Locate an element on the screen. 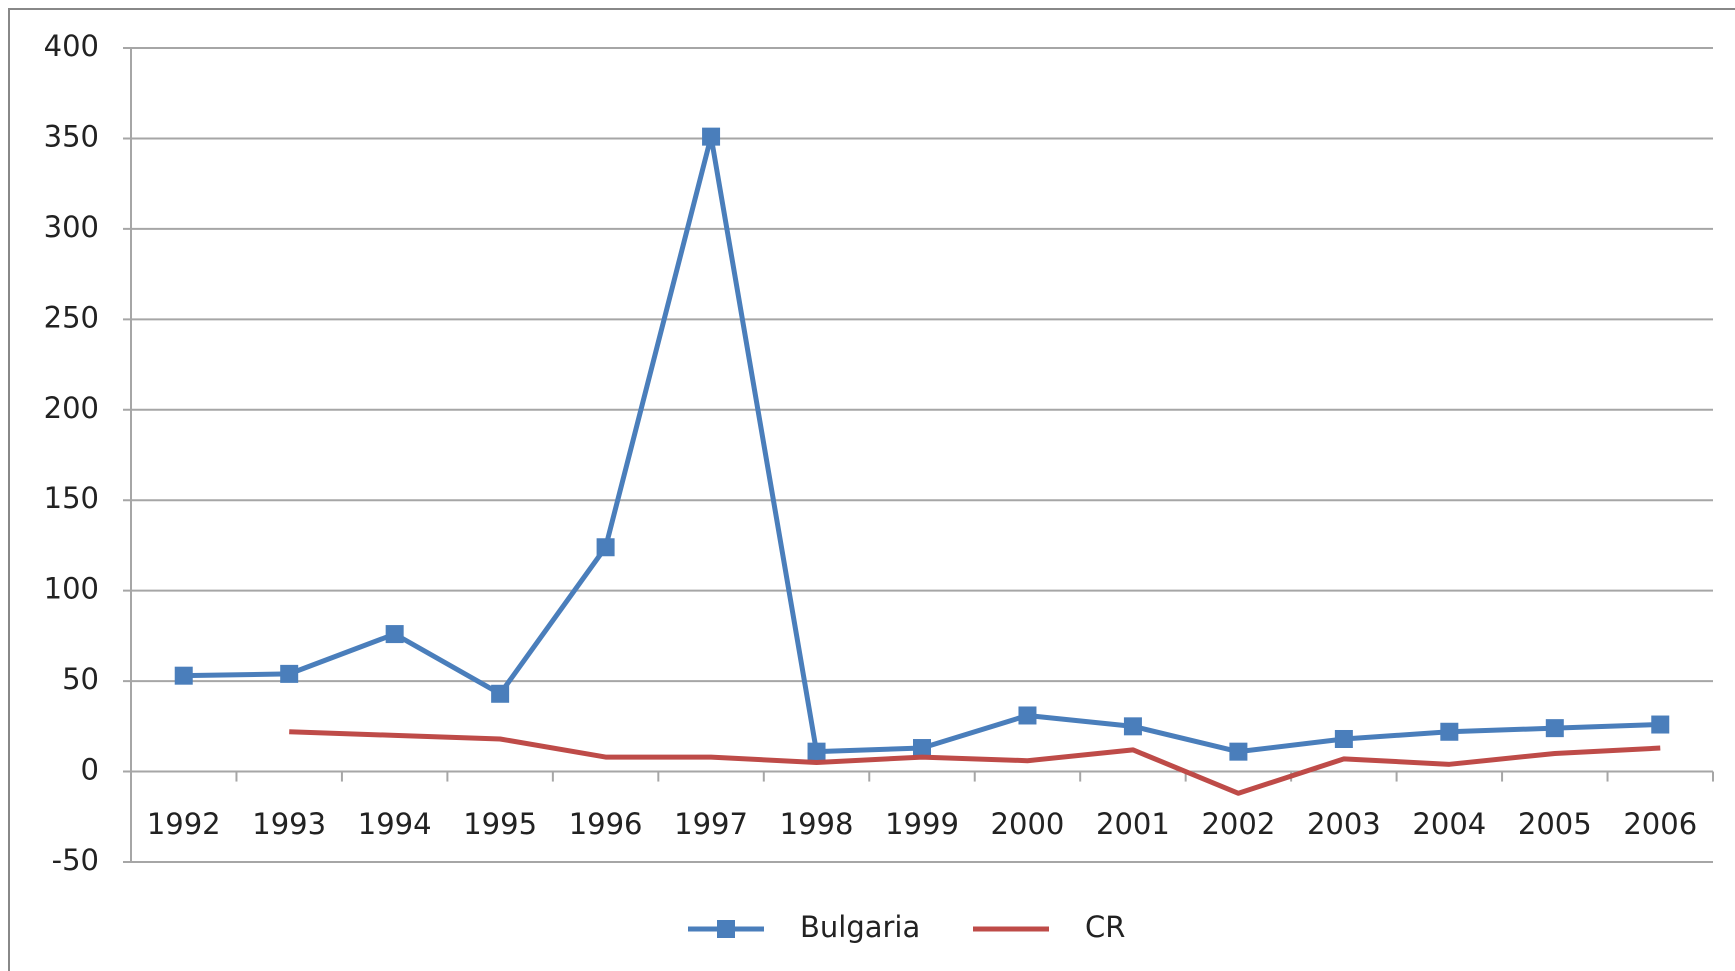 The image size is (1735, 971). y-tick-label: 0 is located at coordinates (90, 770).